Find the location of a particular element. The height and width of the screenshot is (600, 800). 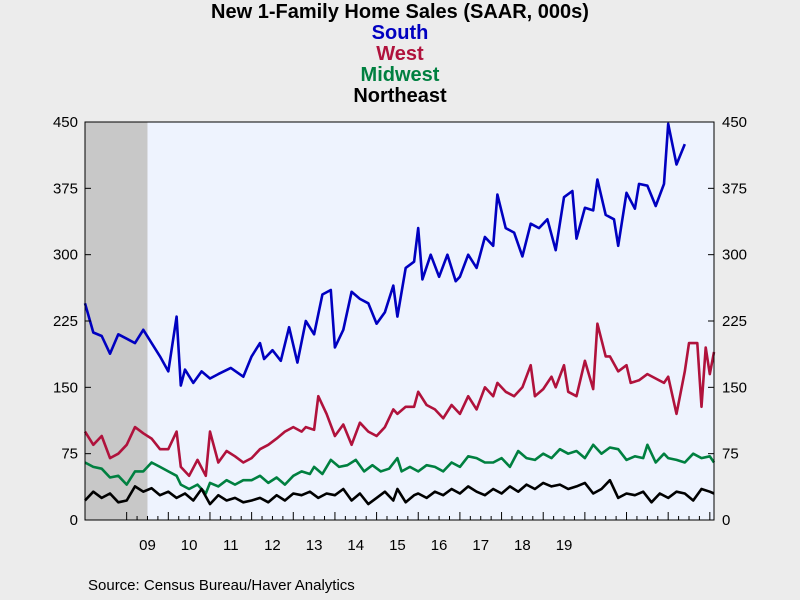

y-tick-label-left: 75 is located at coordinates (69, 454).